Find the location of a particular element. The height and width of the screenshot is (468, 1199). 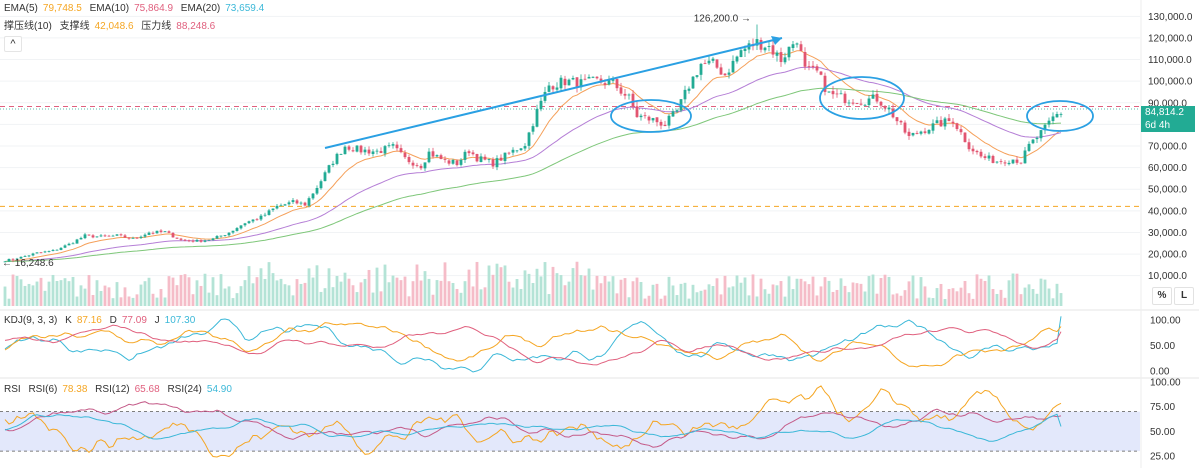

price-tick-label: 40,000.0 is located at coordinates (1167, 211).